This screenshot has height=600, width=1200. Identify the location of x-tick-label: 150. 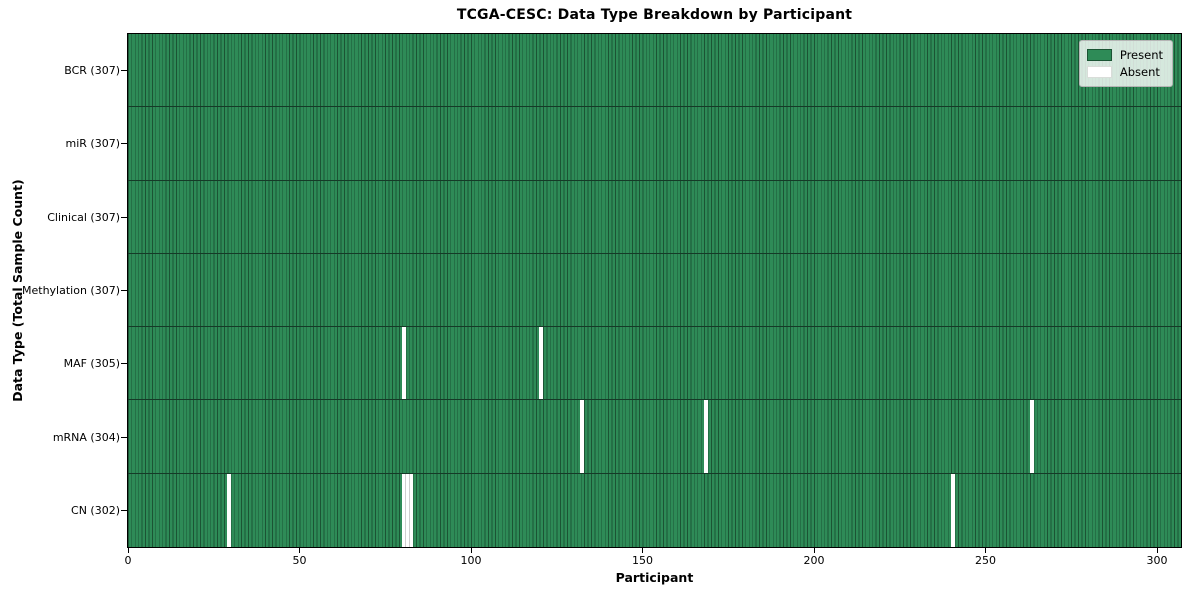
(642, 560).